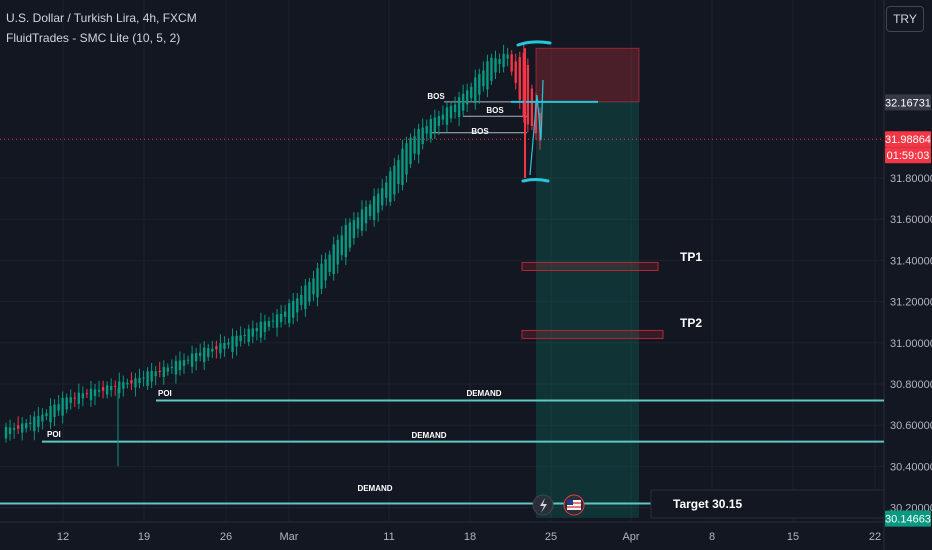 The image size is (932, 550). Describe the element at coordinates (793, 537) in the screenshot. I see `x-tick-label: 15` at that location.